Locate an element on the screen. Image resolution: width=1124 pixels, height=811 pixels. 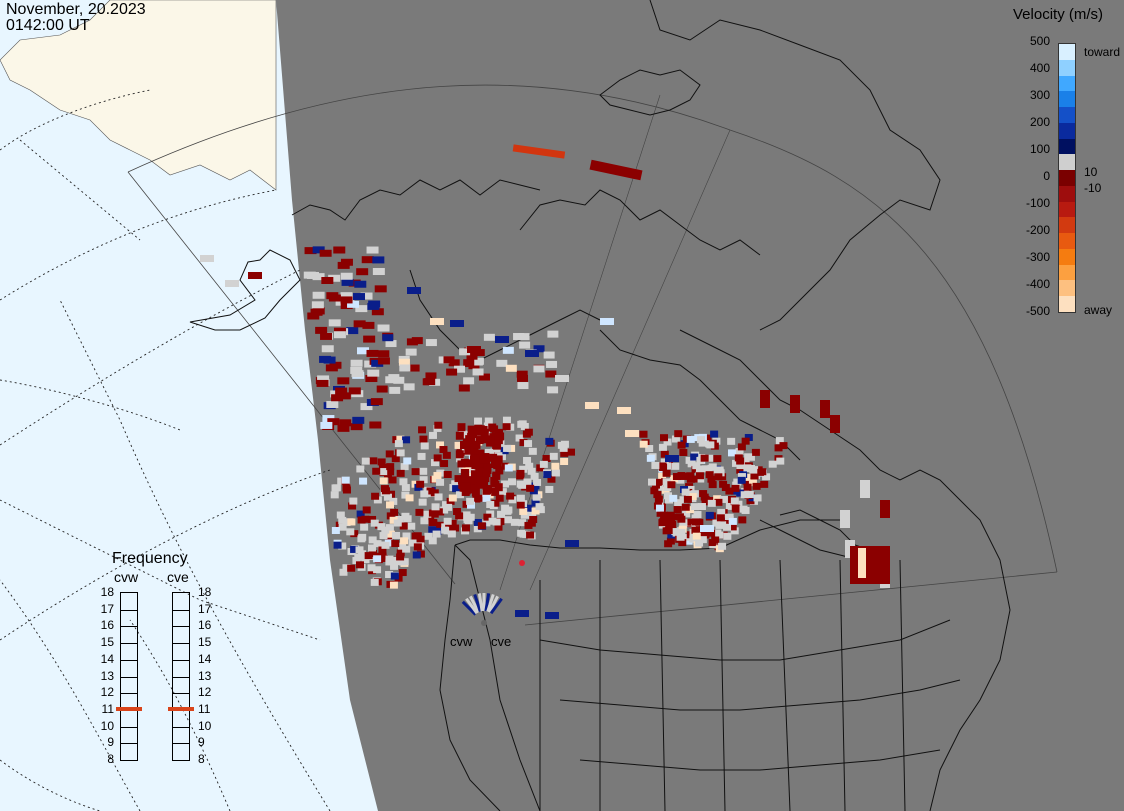
velocity-legend-title: Velocity (m/s) is located at coordinates (1058, 14).